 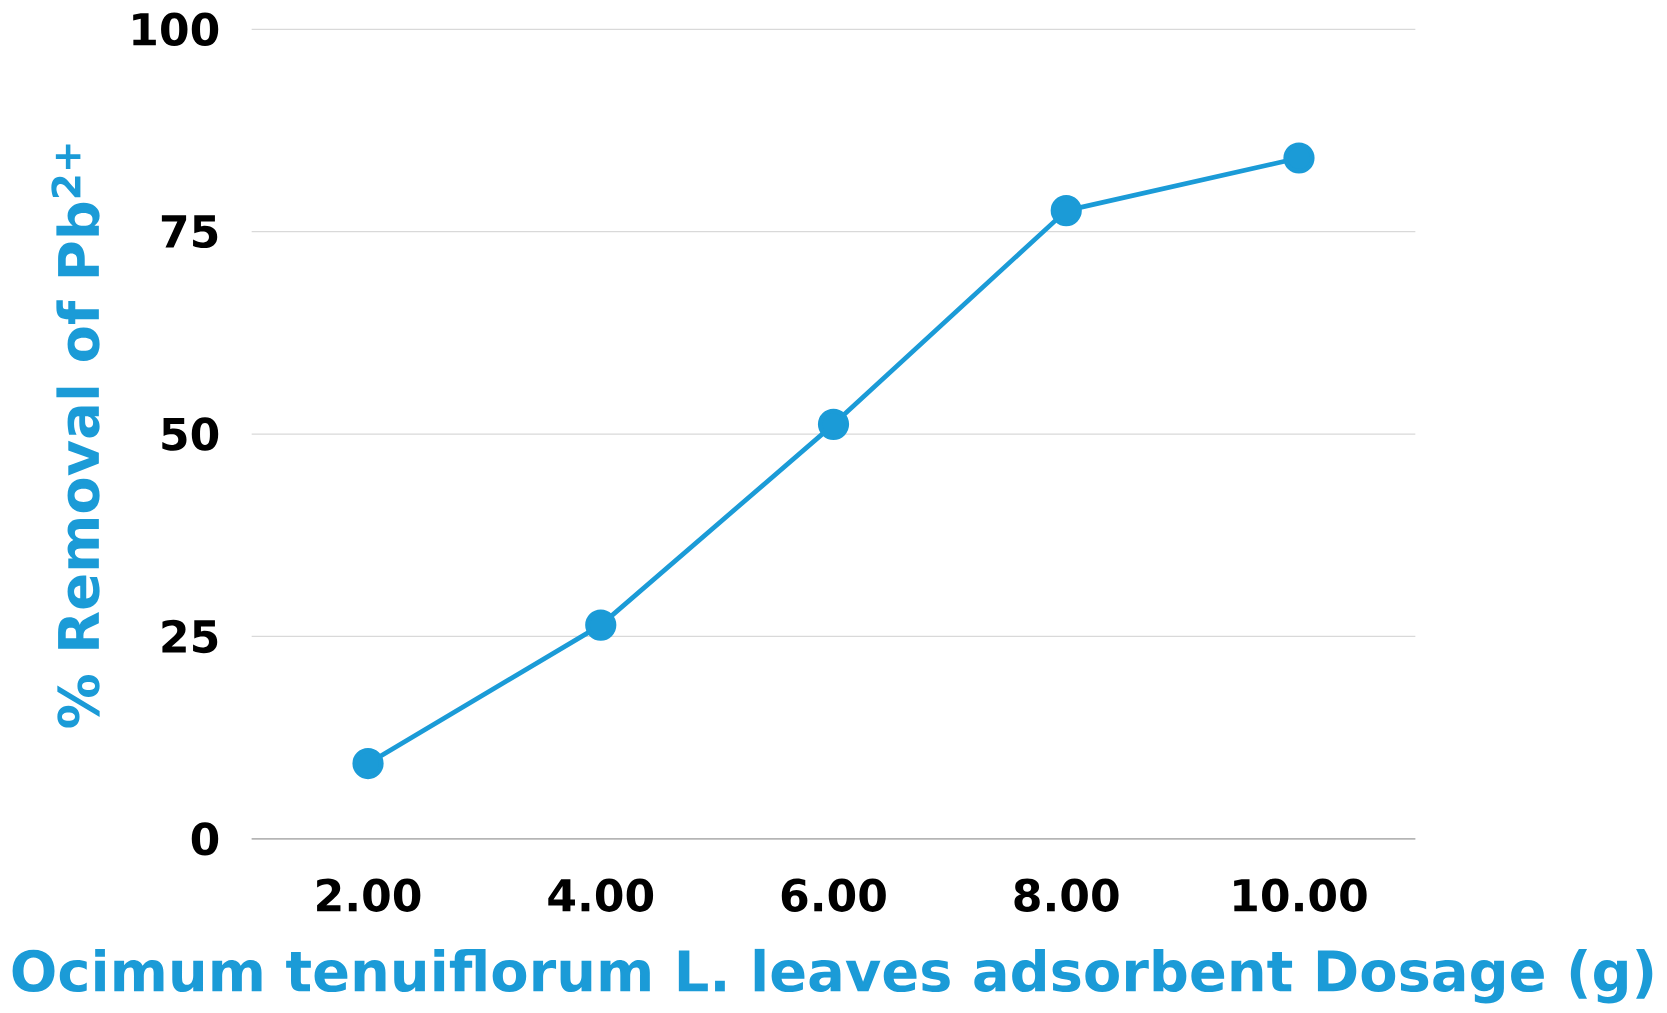 I want to click on x-tick-label: 10.00, so click(x=1300, y=895).